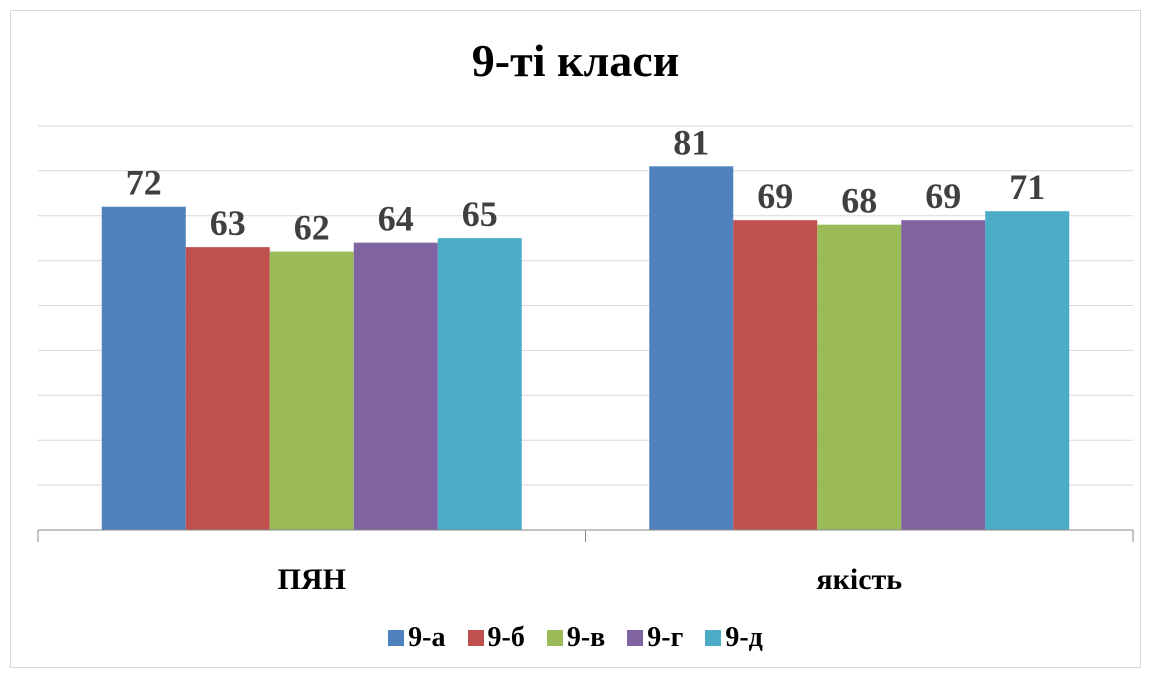  I want to click on data-label: 63, so click(228, 223).